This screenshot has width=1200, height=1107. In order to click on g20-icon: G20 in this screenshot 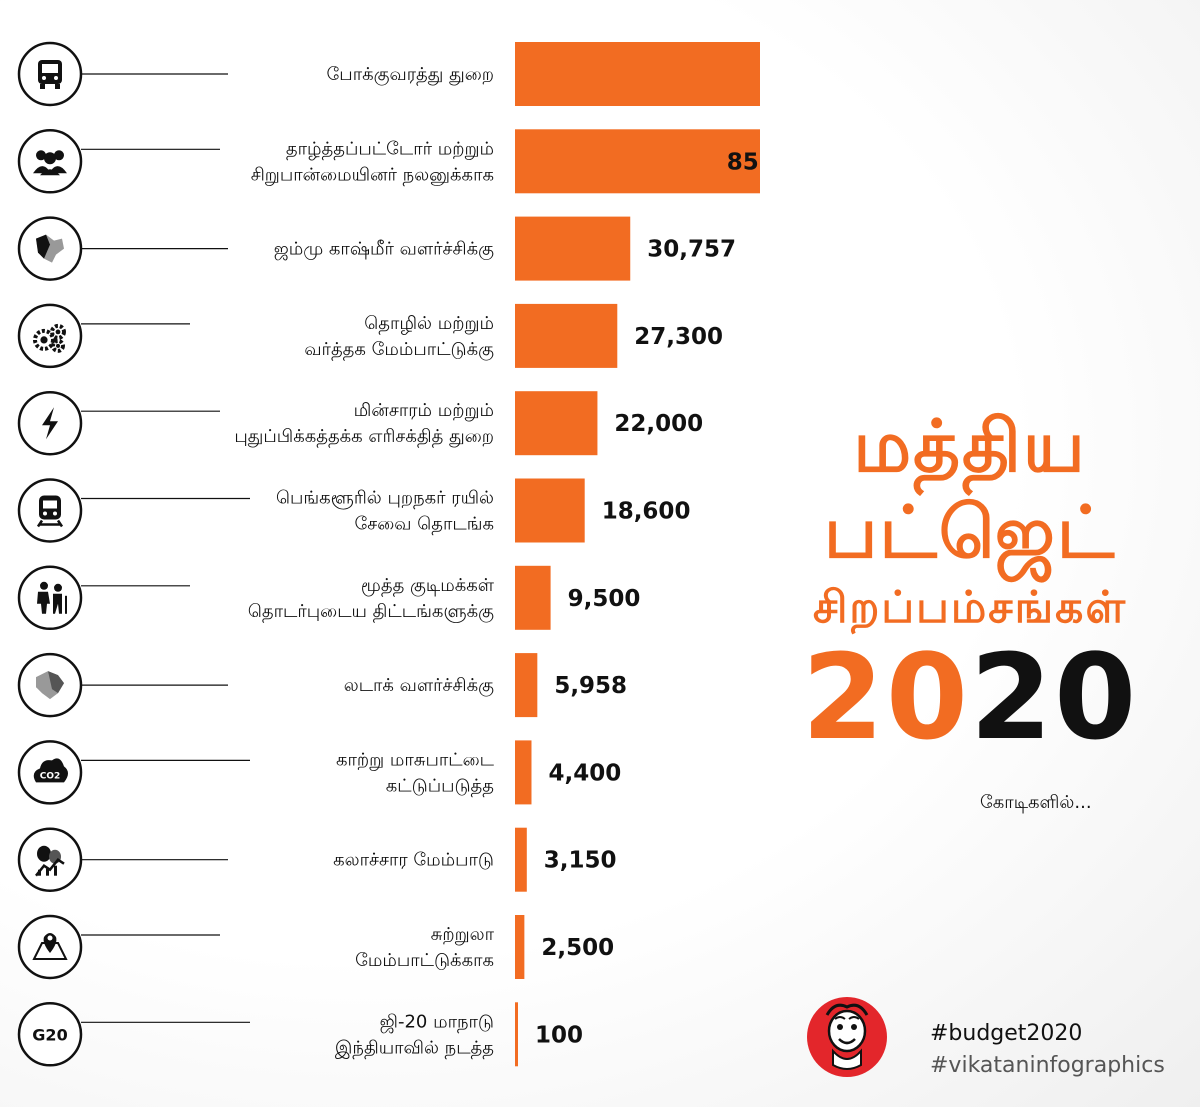, I will do `click(50, 1034)`.